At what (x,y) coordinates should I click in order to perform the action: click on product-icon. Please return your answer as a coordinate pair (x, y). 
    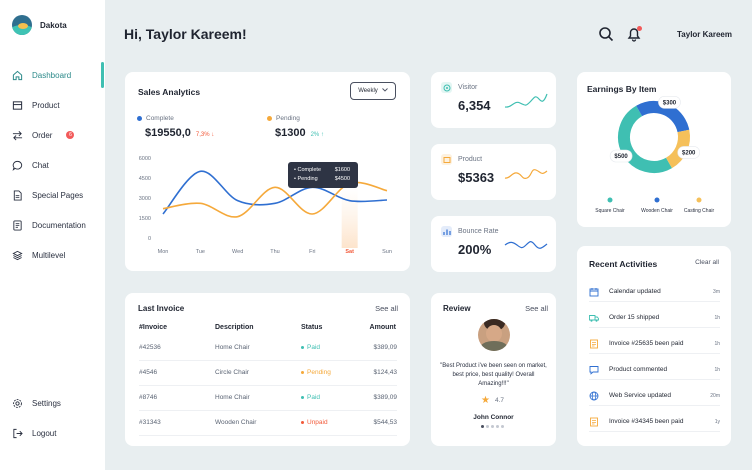
    Looking at the image, I should click on (446, 159).